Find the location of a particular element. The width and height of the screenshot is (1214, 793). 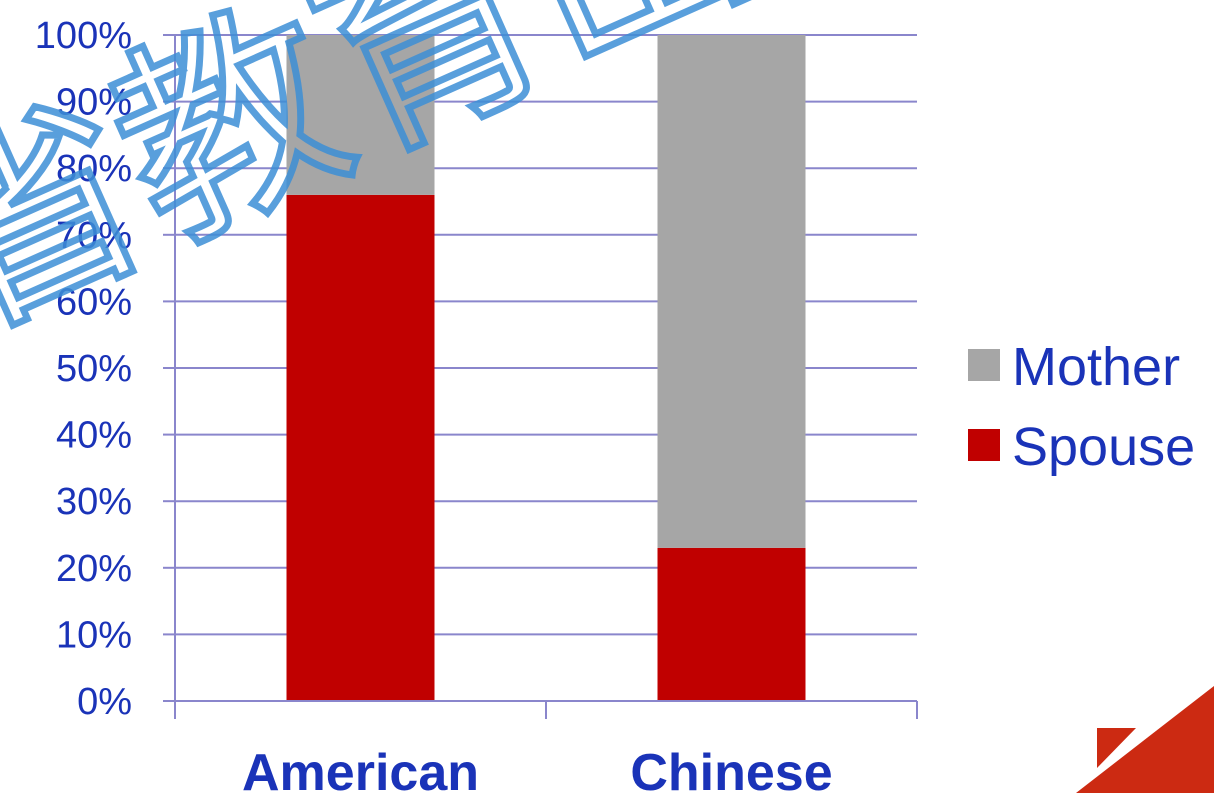

bar-american-spouse is located at coordinates (360, 447).